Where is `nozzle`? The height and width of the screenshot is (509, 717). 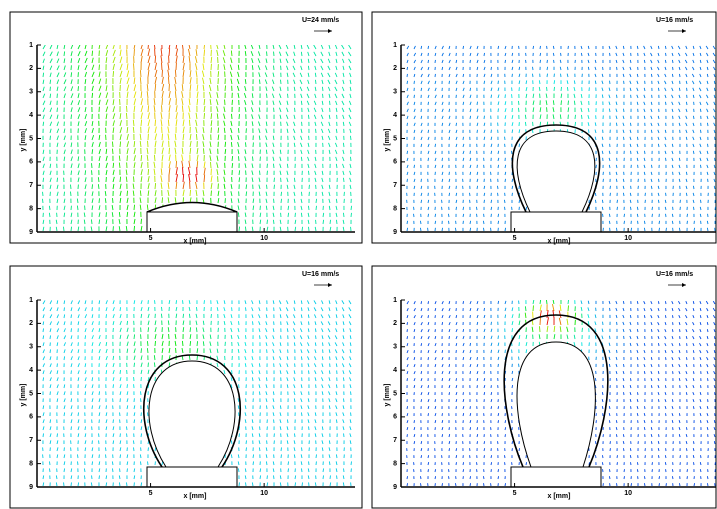 nozzle is located at coordinates (192, 477).